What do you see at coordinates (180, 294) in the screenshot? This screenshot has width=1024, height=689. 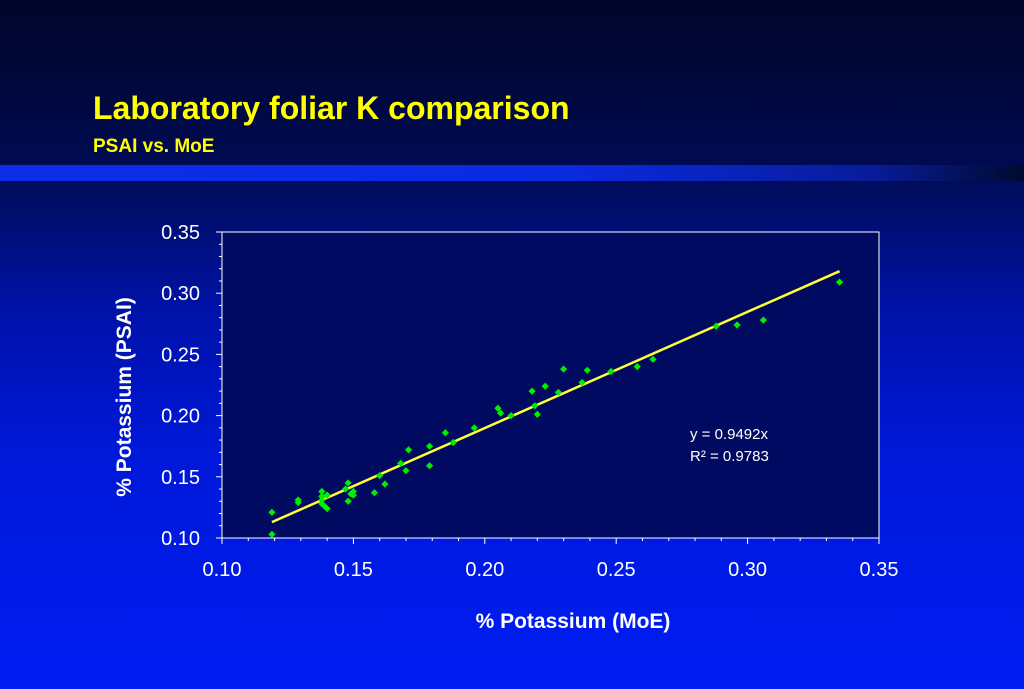 I see `y-tick-label: 0.30` at bounding box center [180, 294].